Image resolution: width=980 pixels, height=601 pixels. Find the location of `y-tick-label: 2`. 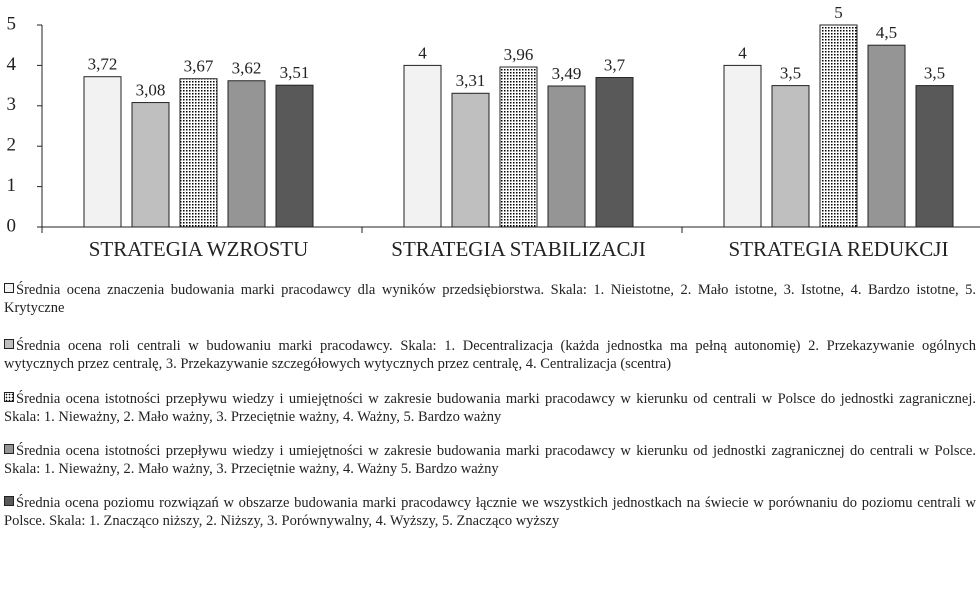

y-tick-label: 2 is located at coordinates (12, 145).